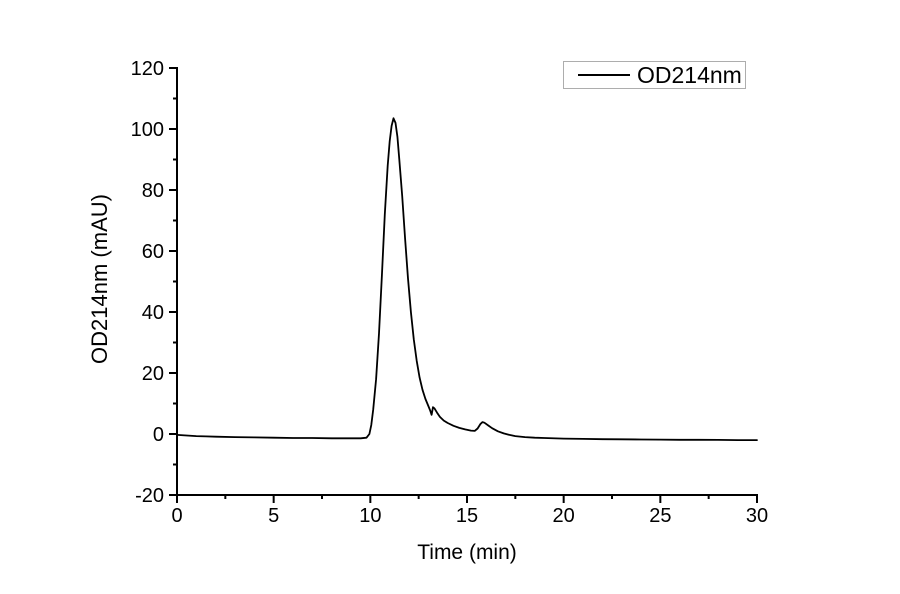 Image resolution: width=900 pixels, height=594 pixels. Describe the element at coordinates (370, 516) in the screenshot. I see `x-axis-tick-label: 10` at that location.